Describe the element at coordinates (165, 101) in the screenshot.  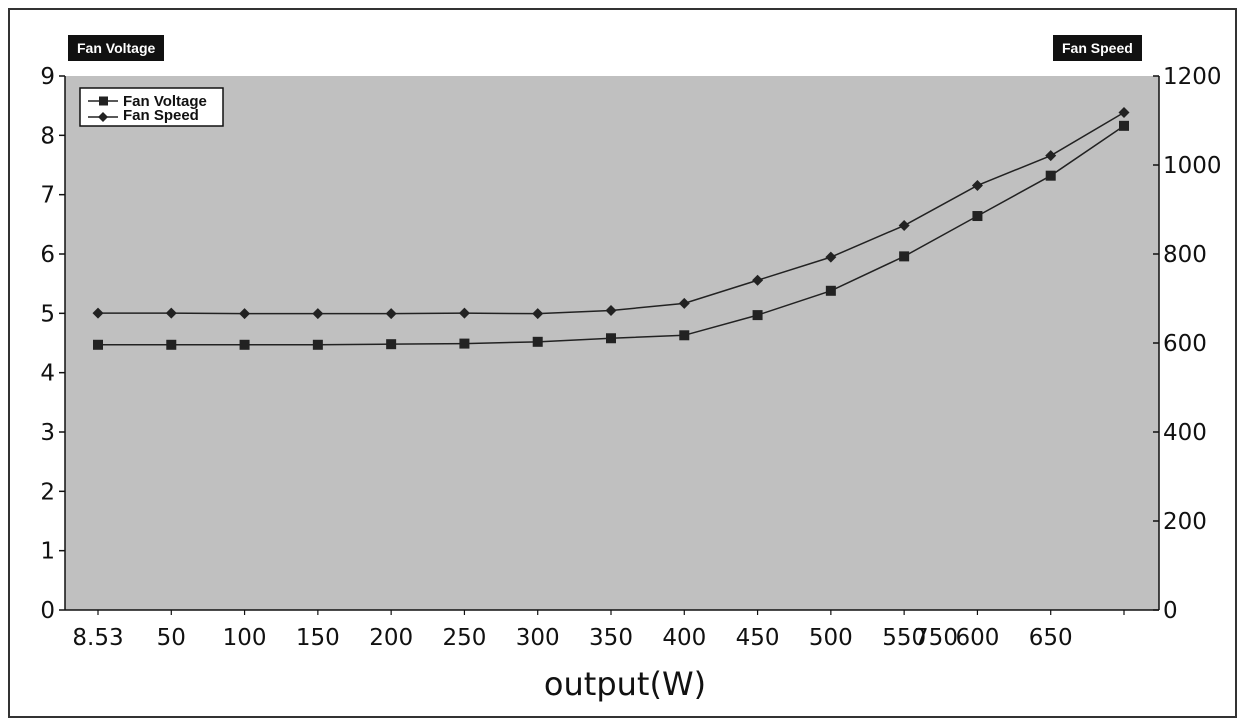
I see `legend-label-fan-voltage: Fan Voltage` at that location.